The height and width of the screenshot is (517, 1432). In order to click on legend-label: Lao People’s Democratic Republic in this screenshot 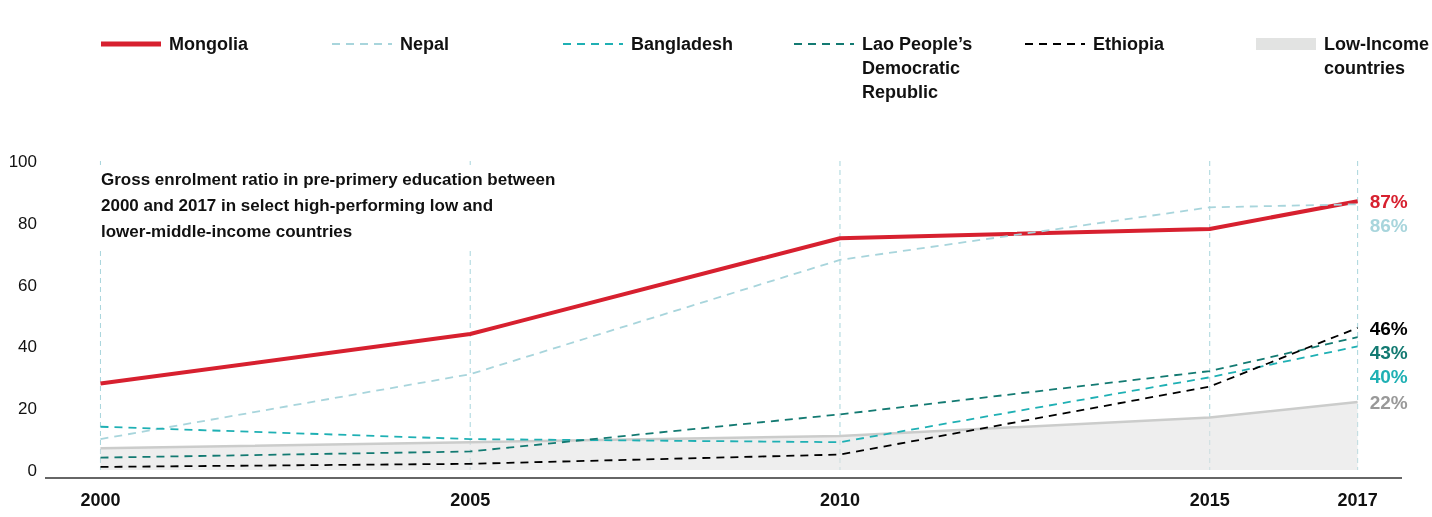, I will do `click(917, 68)`.